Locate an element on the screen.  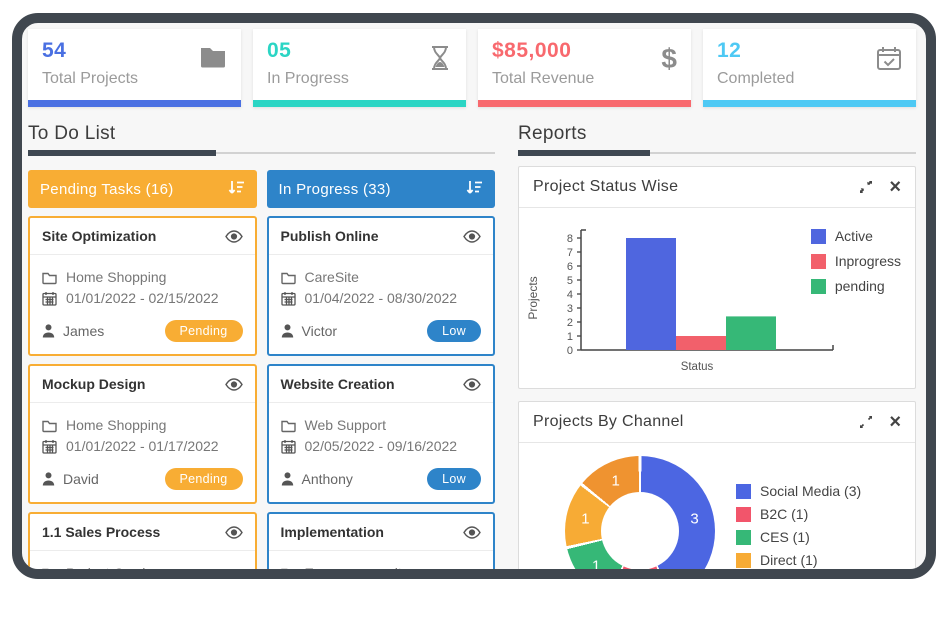
calendar-check-icon is located at coordinates (889, 58).